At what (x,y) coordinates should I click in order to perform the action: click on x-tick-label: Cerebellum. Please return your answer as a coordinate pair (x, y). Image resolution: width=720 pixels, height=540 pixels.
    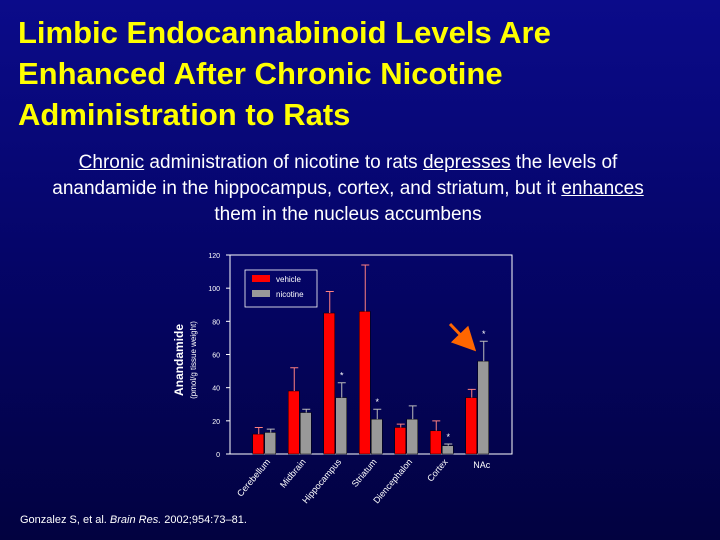
    Looking at the image, I should click on (253, 478).